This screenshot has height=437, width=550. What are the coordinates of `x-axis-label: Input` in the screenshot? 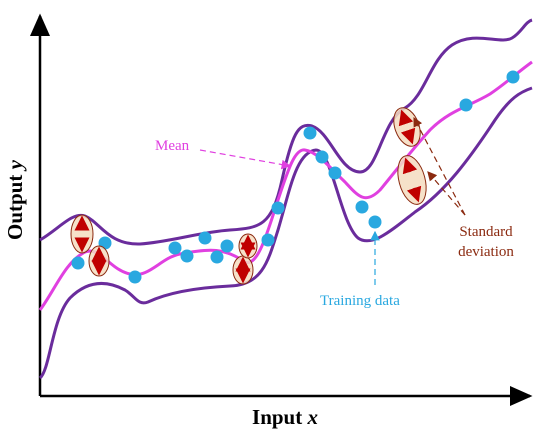 It's located at (277, 417).